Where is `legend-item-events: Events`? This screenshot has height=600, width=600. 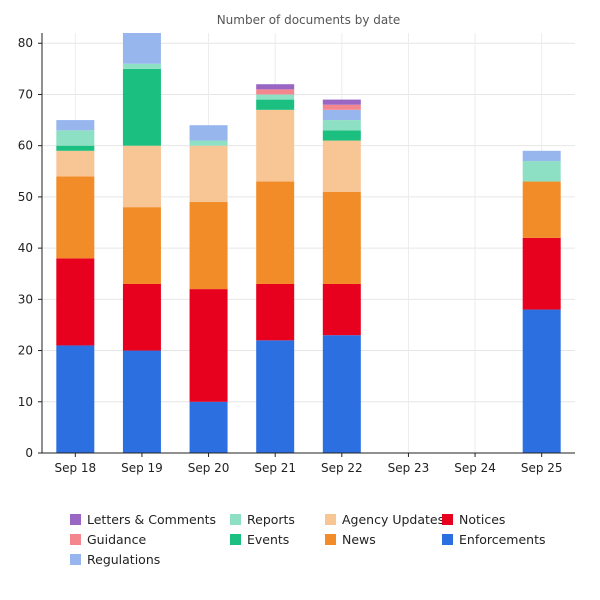
legend-item-events: Events is located at coordinates (259, 539).